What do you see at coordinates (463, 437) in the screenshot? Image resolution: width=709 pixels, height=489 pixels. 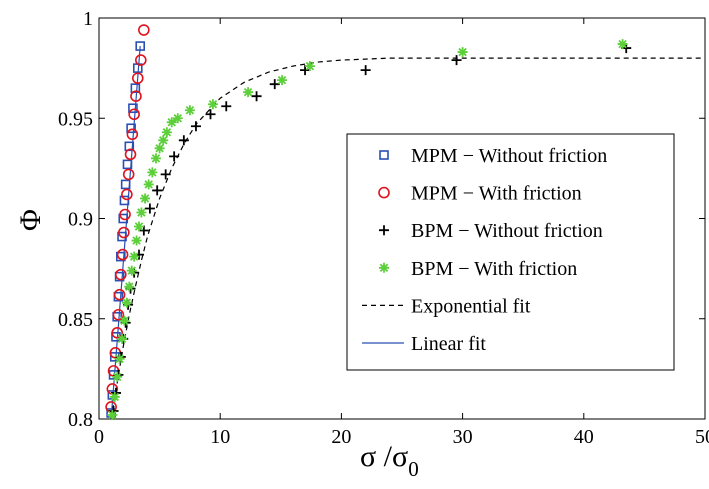 I see `x-tick-label: 30` at bounding box center [463, 437].